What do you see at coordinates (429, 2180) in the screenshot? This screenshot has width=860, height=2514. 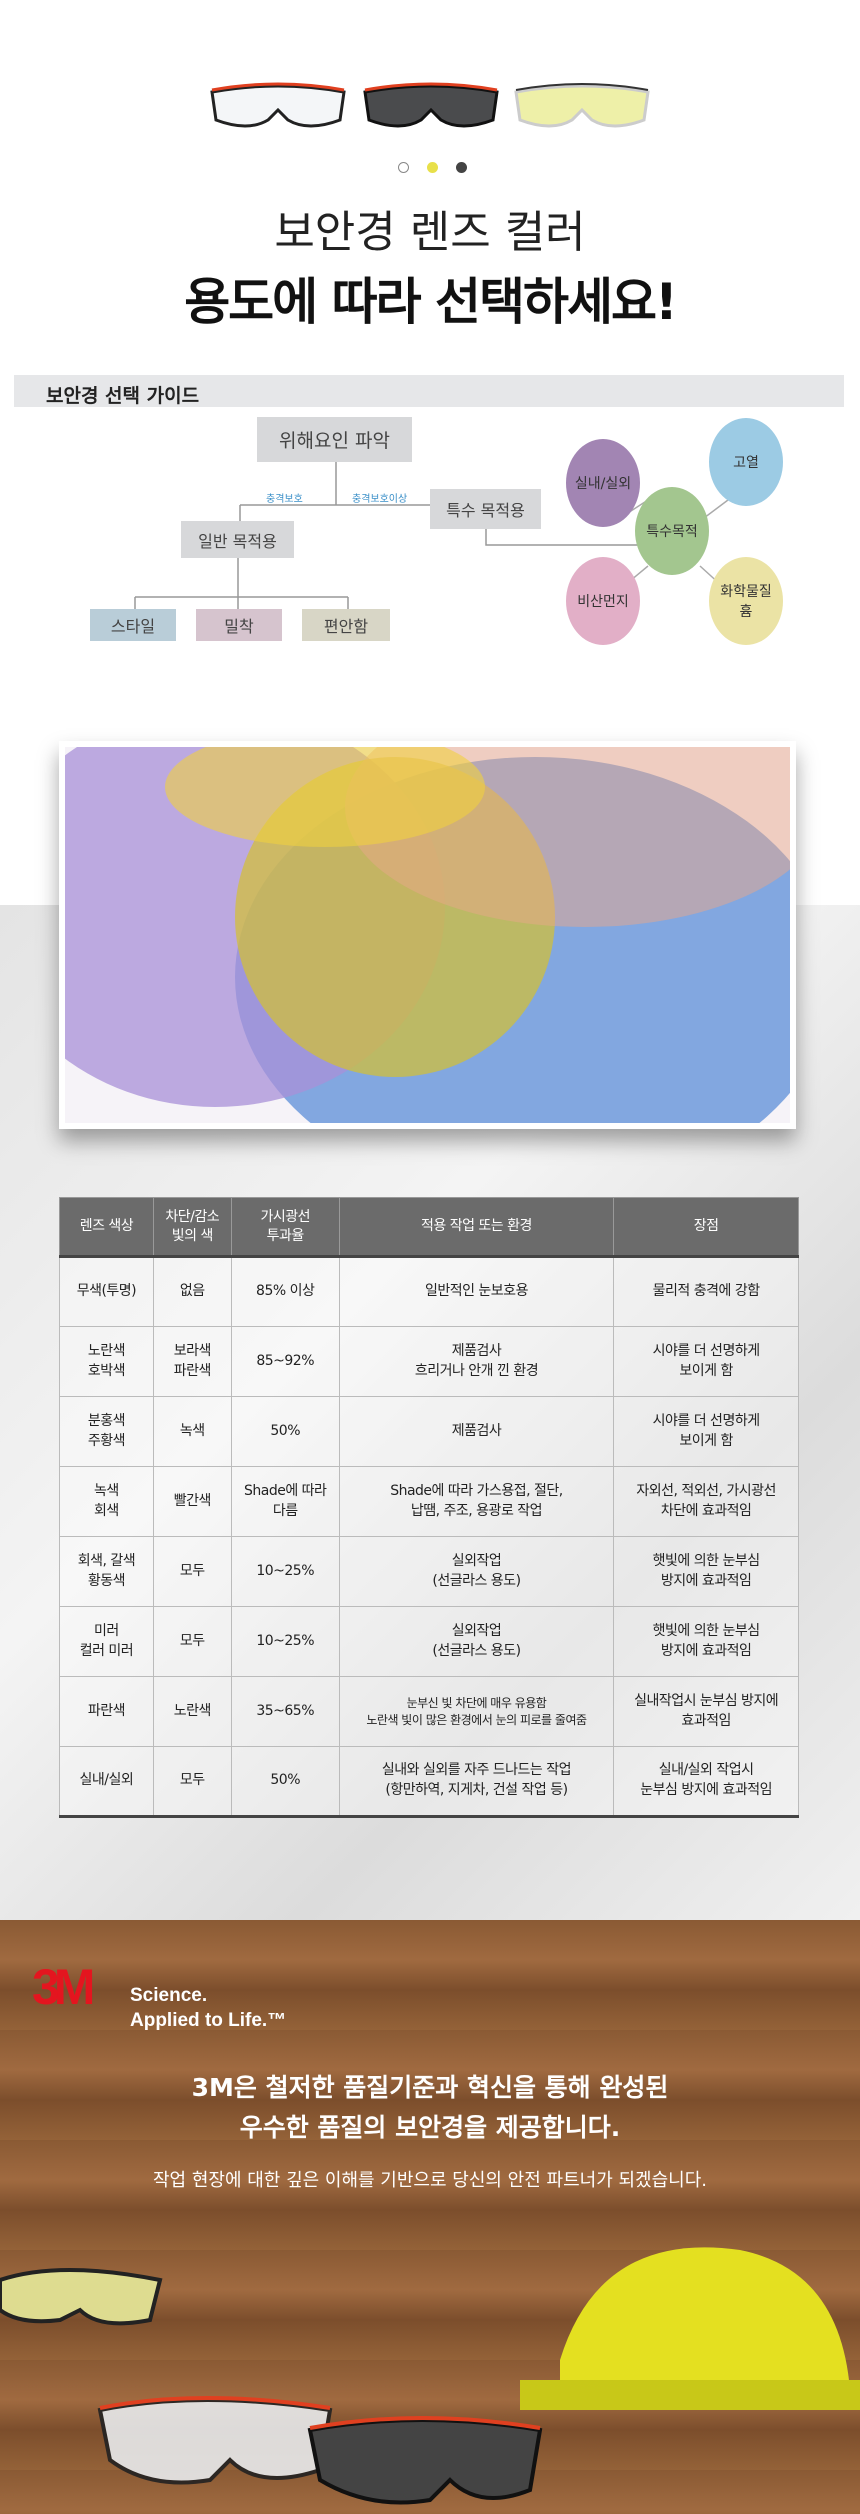 I see `brand-subtext: 작업 현장에 대한 깊은 이해를 기반으로 당신의 안전 파트너가 되겠습니다.` at bounding box center [429, 2180].